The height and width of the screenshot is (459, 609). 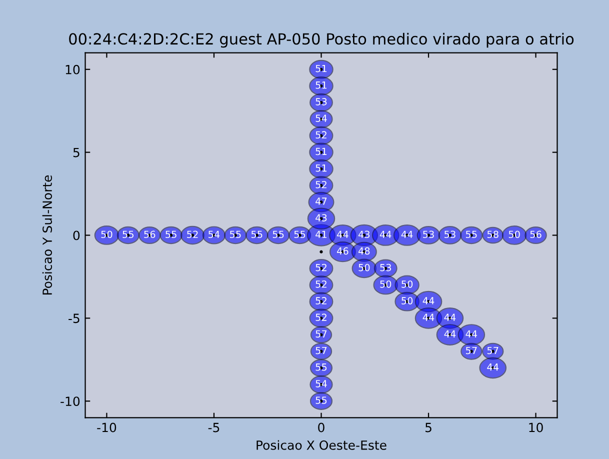 What do you see at coordinates (74, 319) in the screenshot?
I see `y-tick-label: -5` at bounding box center [74, 319].